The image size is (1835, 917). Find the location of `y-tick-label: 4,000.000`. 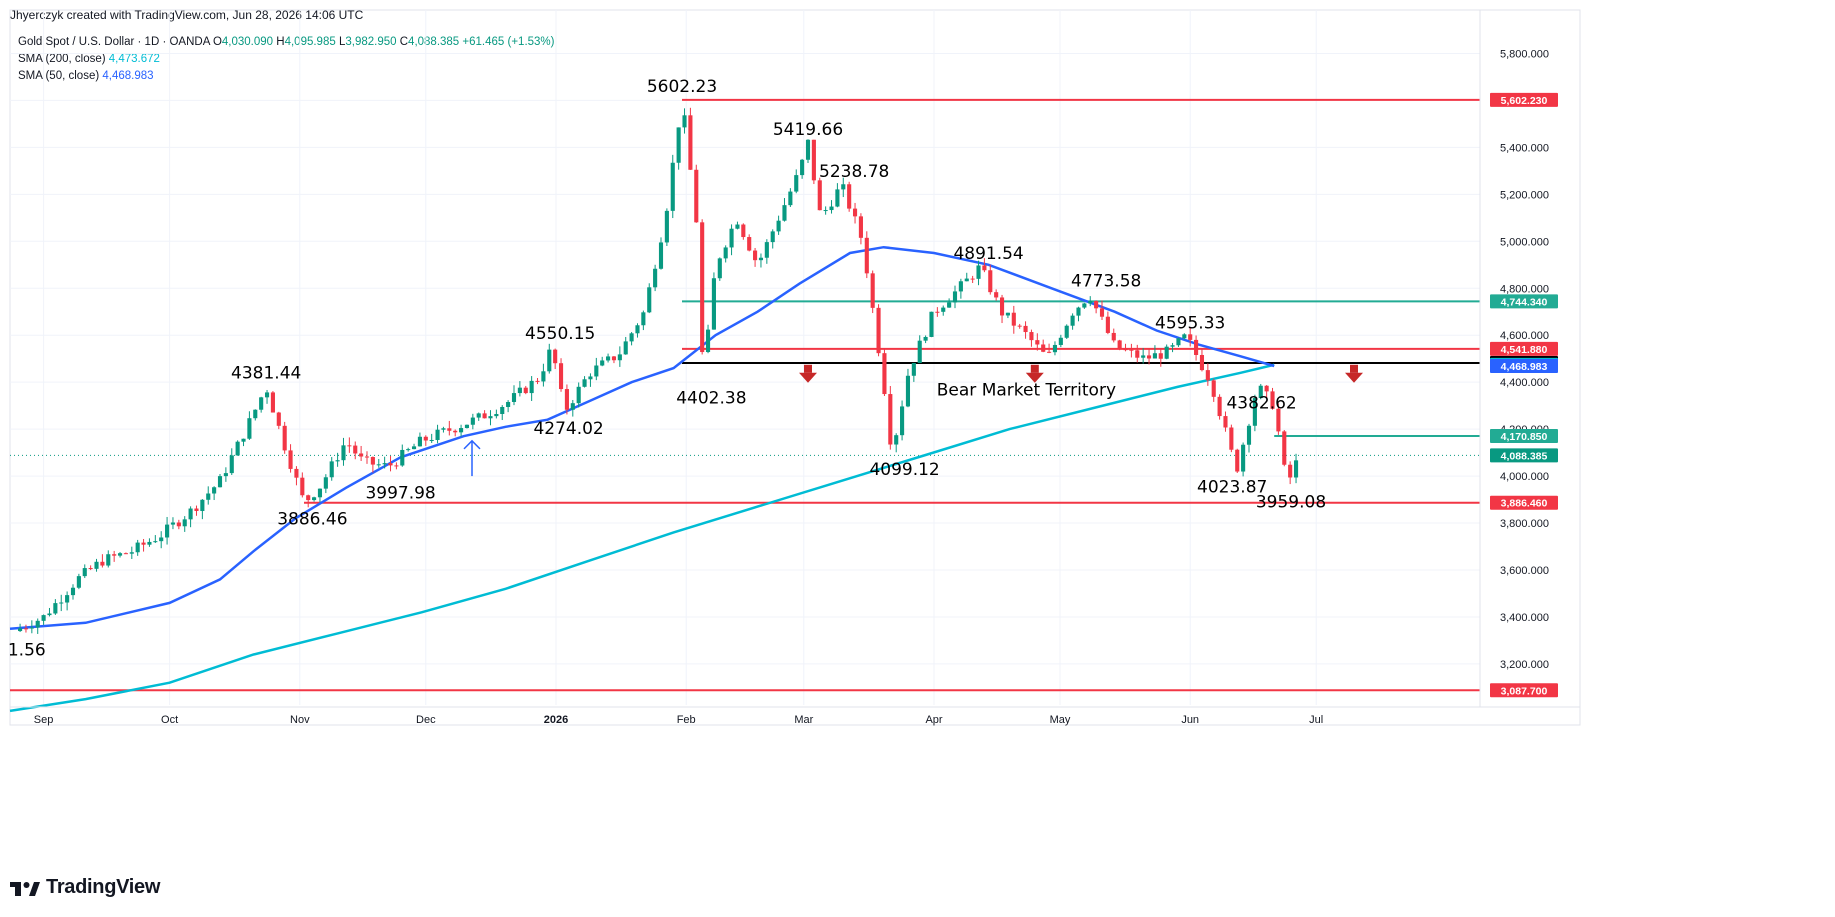

y-tick-label: 4,000.000 is located at coordinates (1524, 477).